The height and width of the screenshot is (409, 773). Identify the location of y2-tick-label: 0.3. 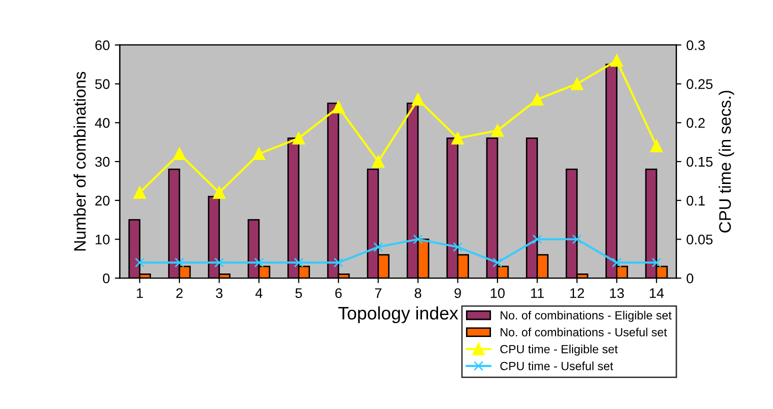
(695, 45).